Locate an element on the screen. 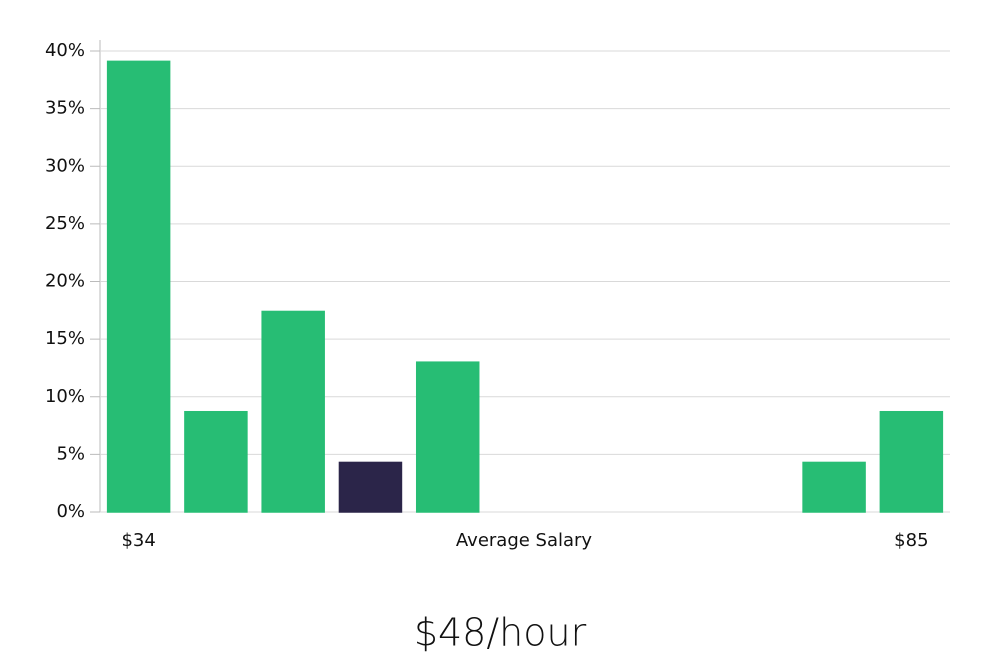 The width and height of the screenshot is (1000, 660). y-tick-label: 35% is located at coordinates (65, 108).